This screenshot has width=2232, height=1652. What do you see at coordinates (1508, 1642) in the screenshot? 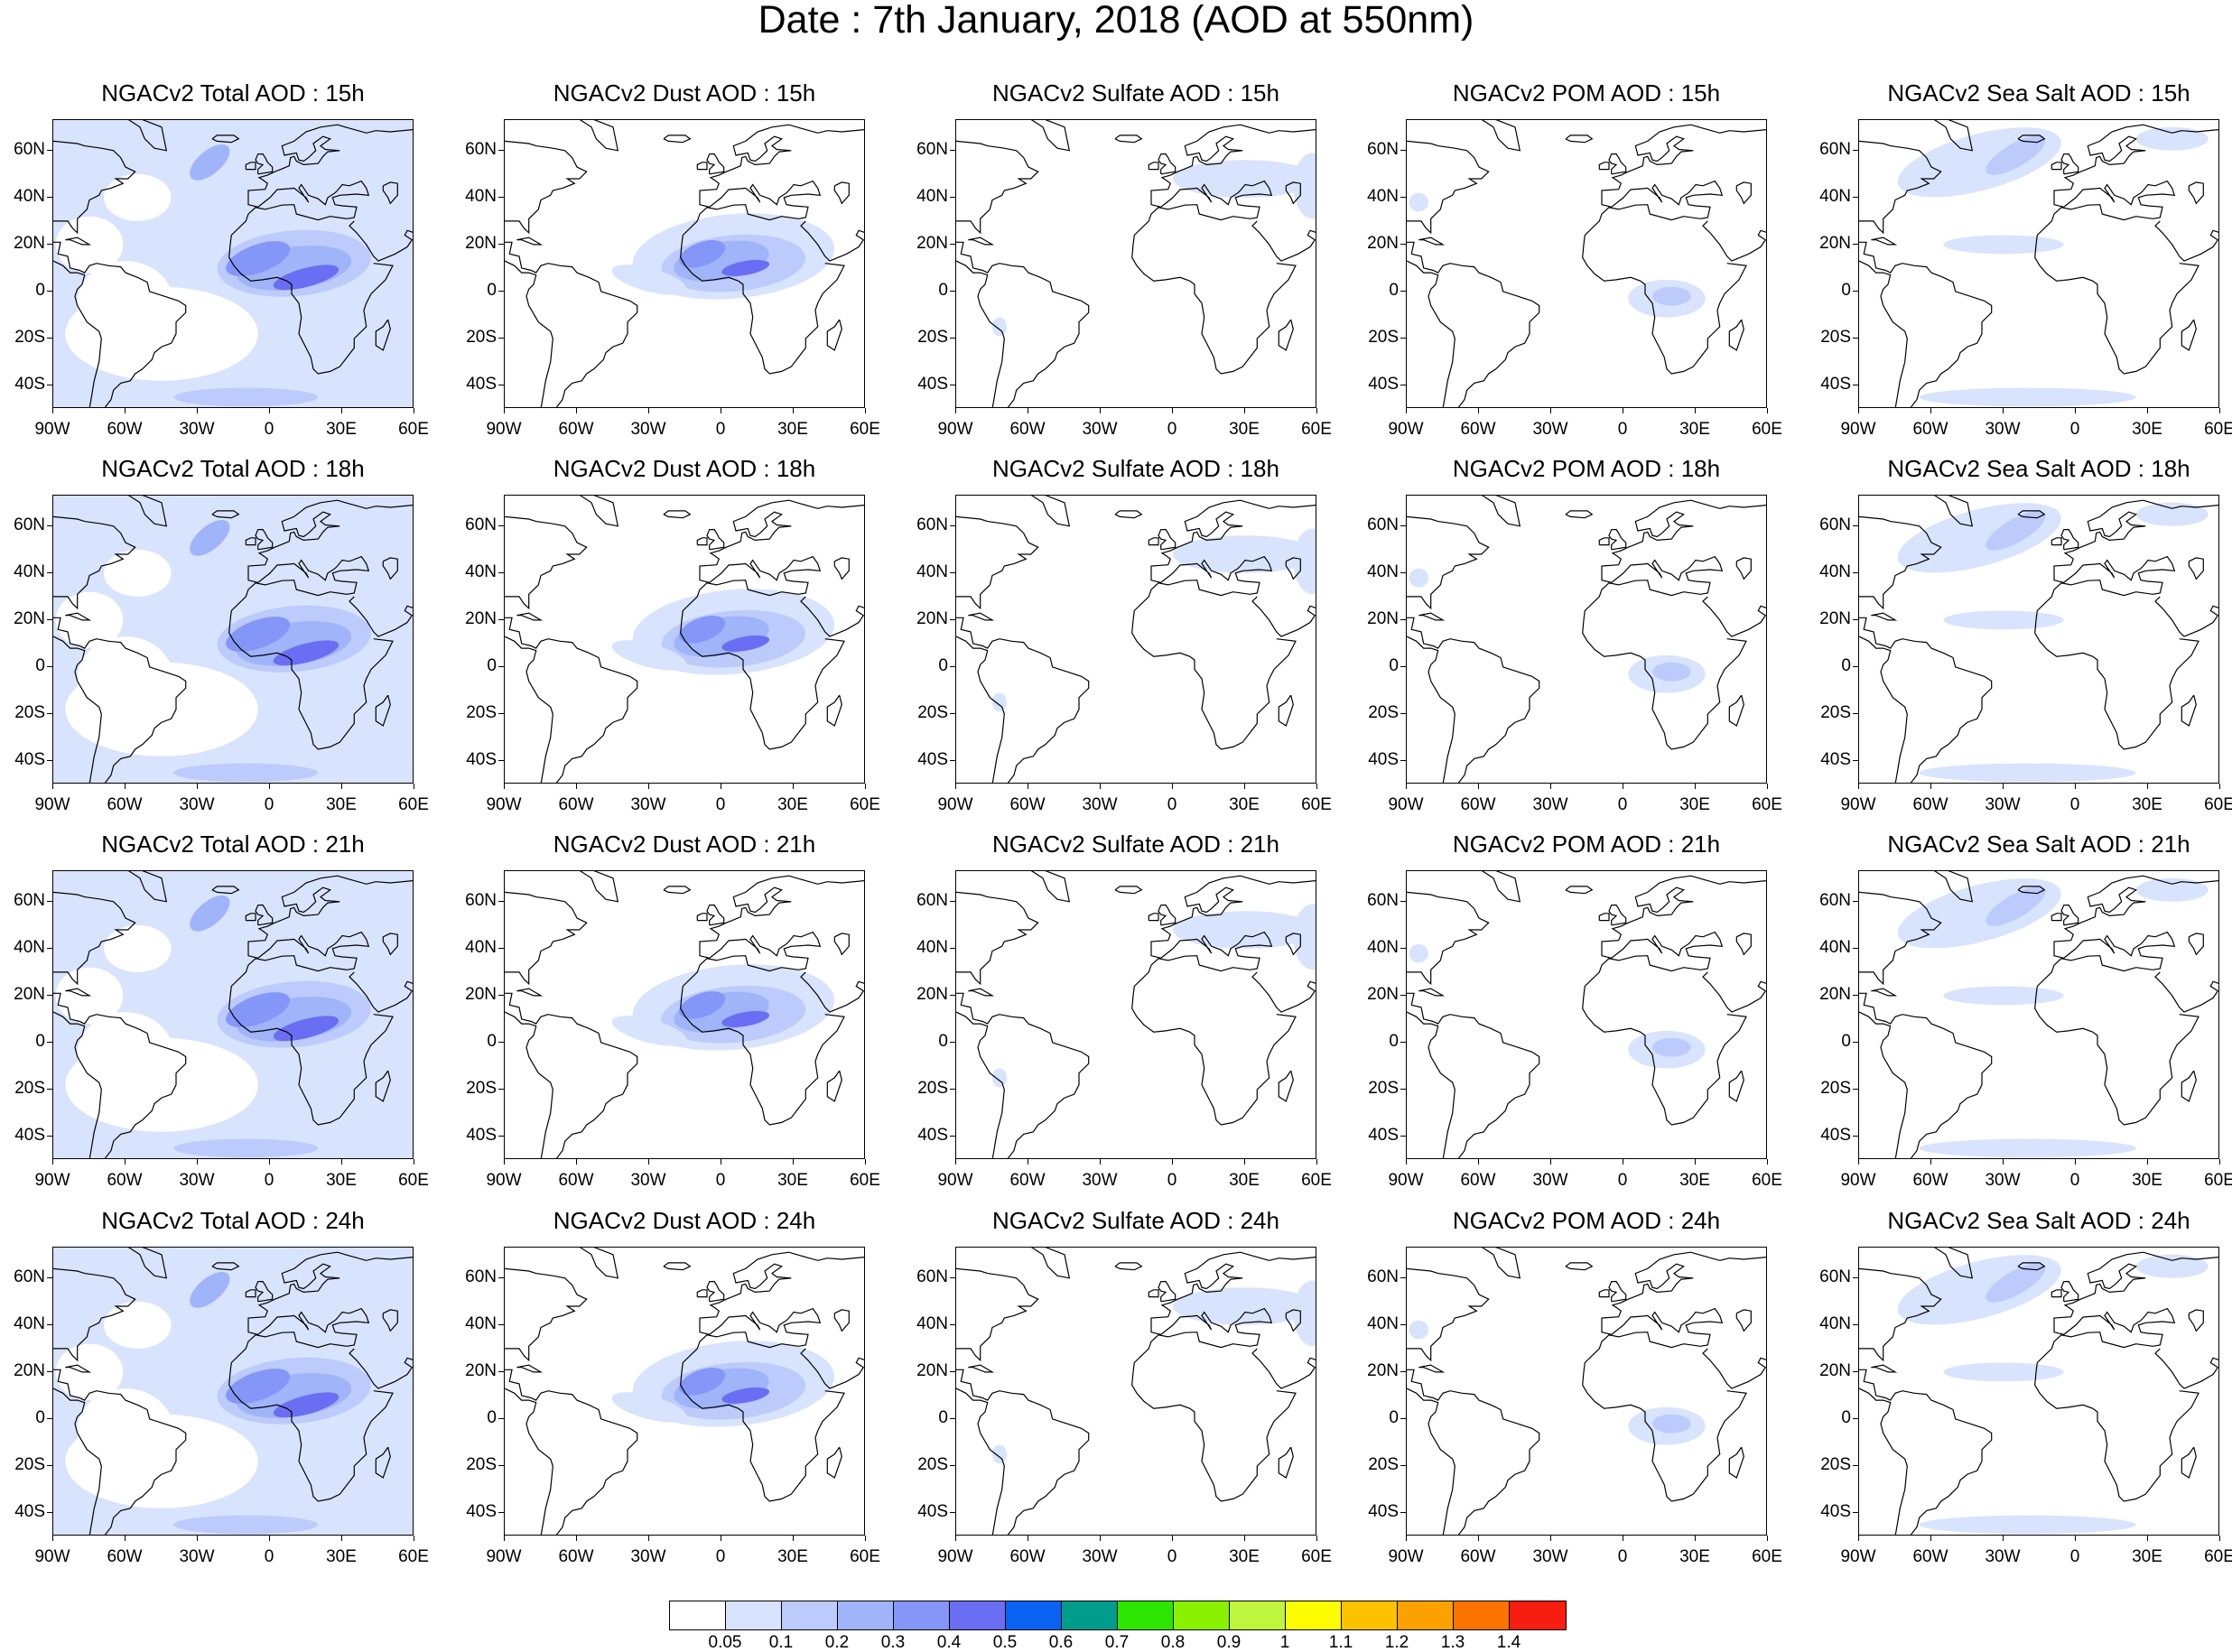
I see `colorbar-label: 1.4` at bounding box center [1508, 1642].